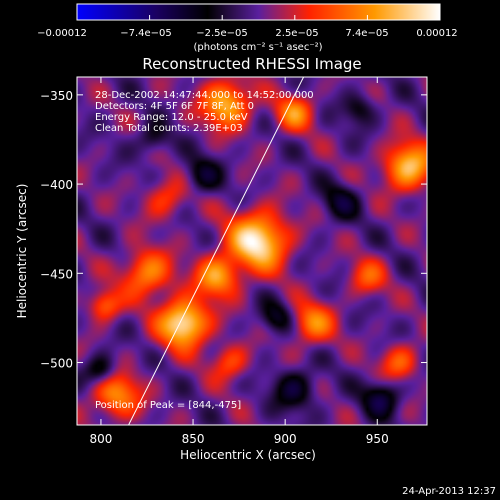 The width and height of the screenshot is (500, 500). Describe the element at coordinates (56, 364) in the screenshot. I see `y-tick-label-4: −500` at that location.